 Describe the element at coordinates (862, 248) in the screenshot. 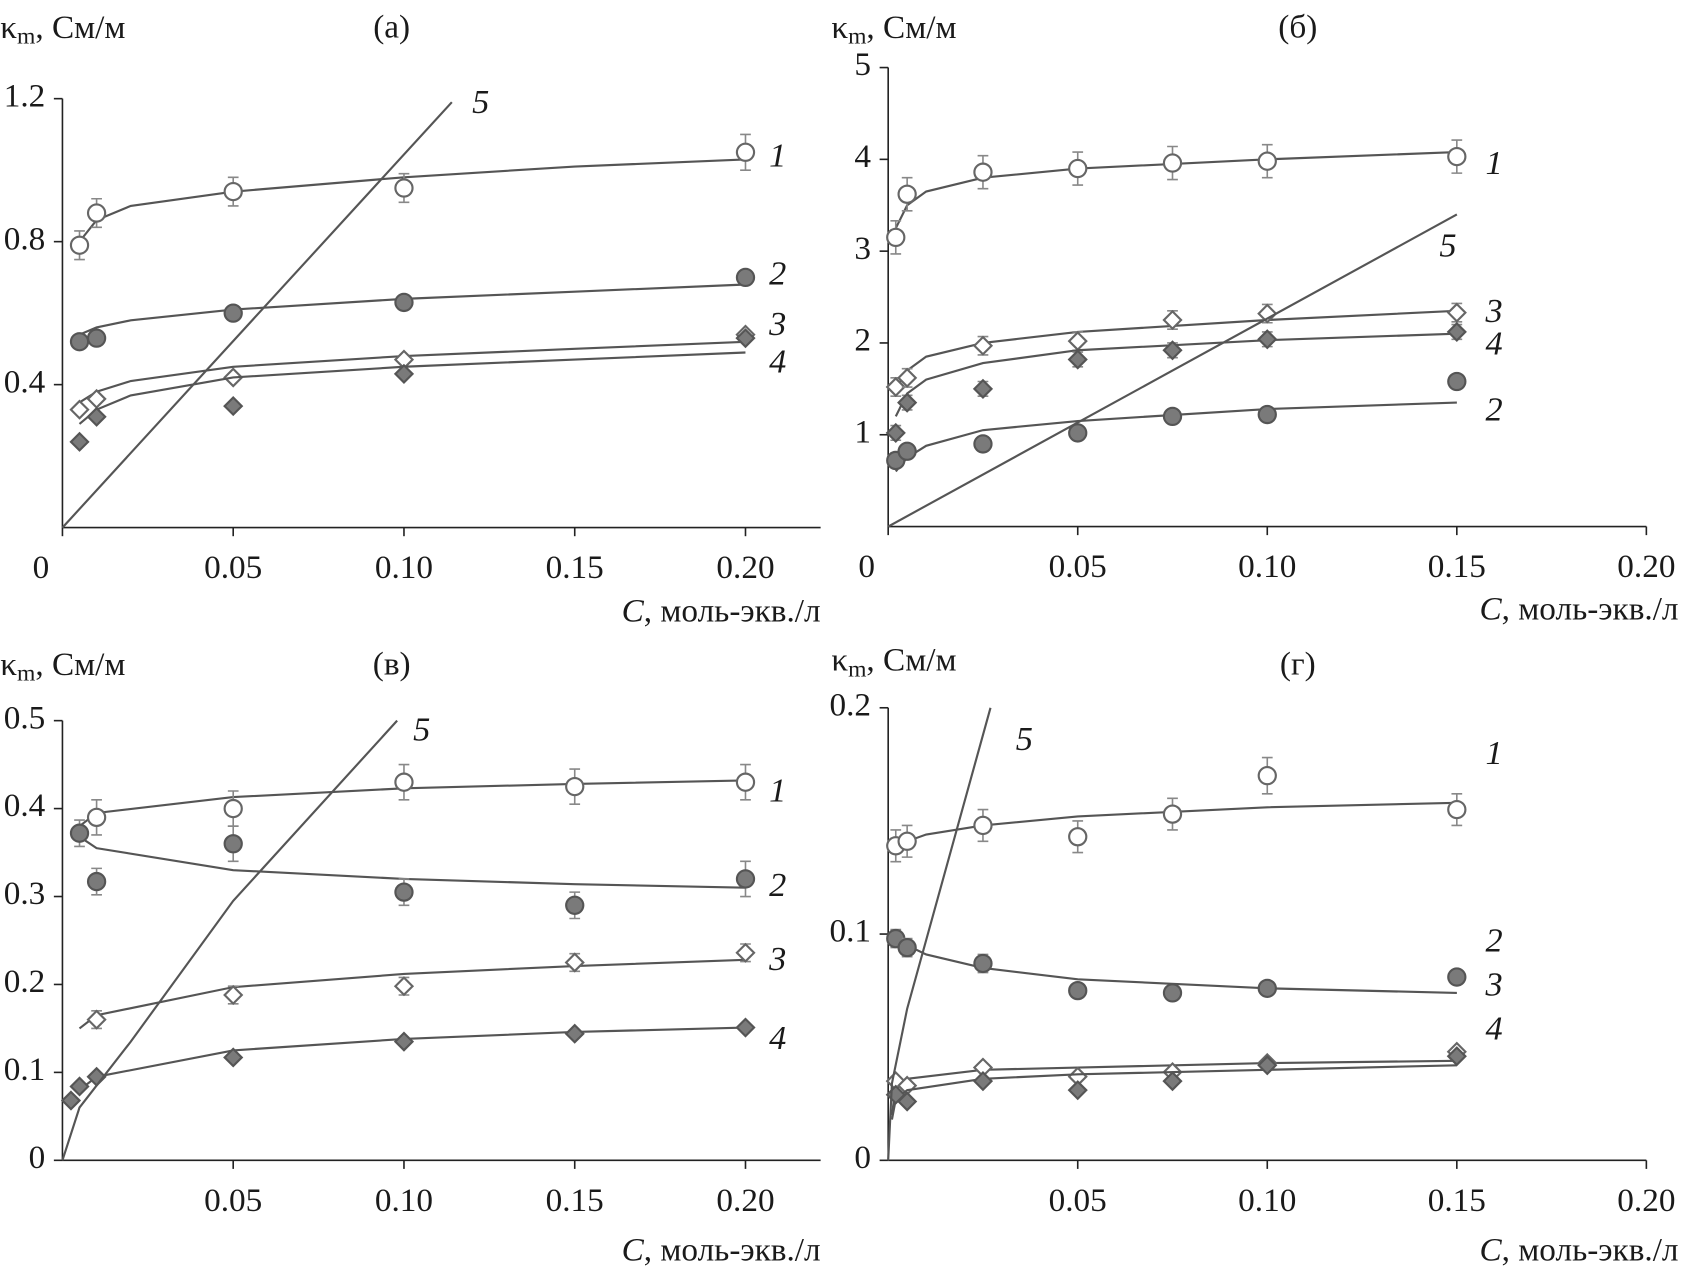

I see `y-tick-label: 3` at that location.